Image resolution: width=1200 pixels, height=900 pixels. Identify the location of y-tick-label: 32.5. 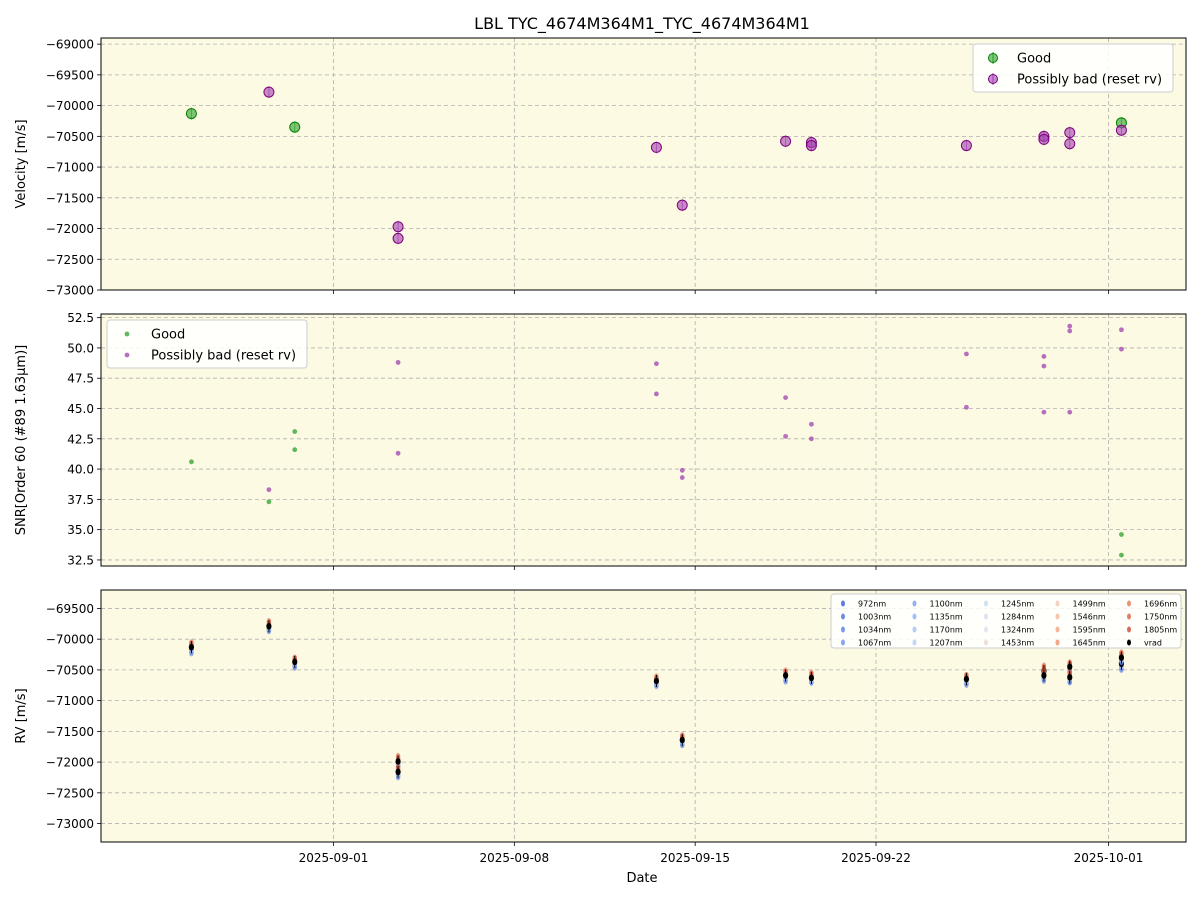
(80, 560).